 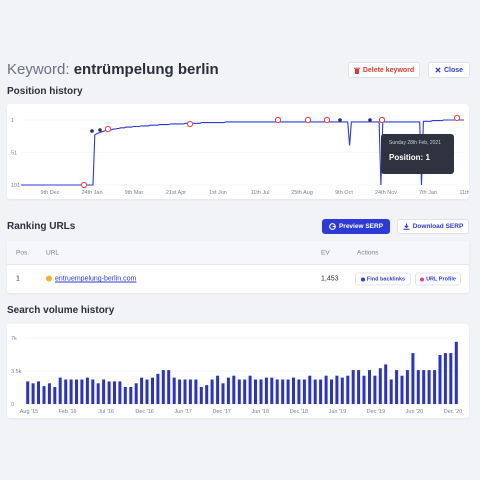 What do you see at coordinates (406, 226) in the screenshot?
I see `download-icon` at bounding box center [406, 226].